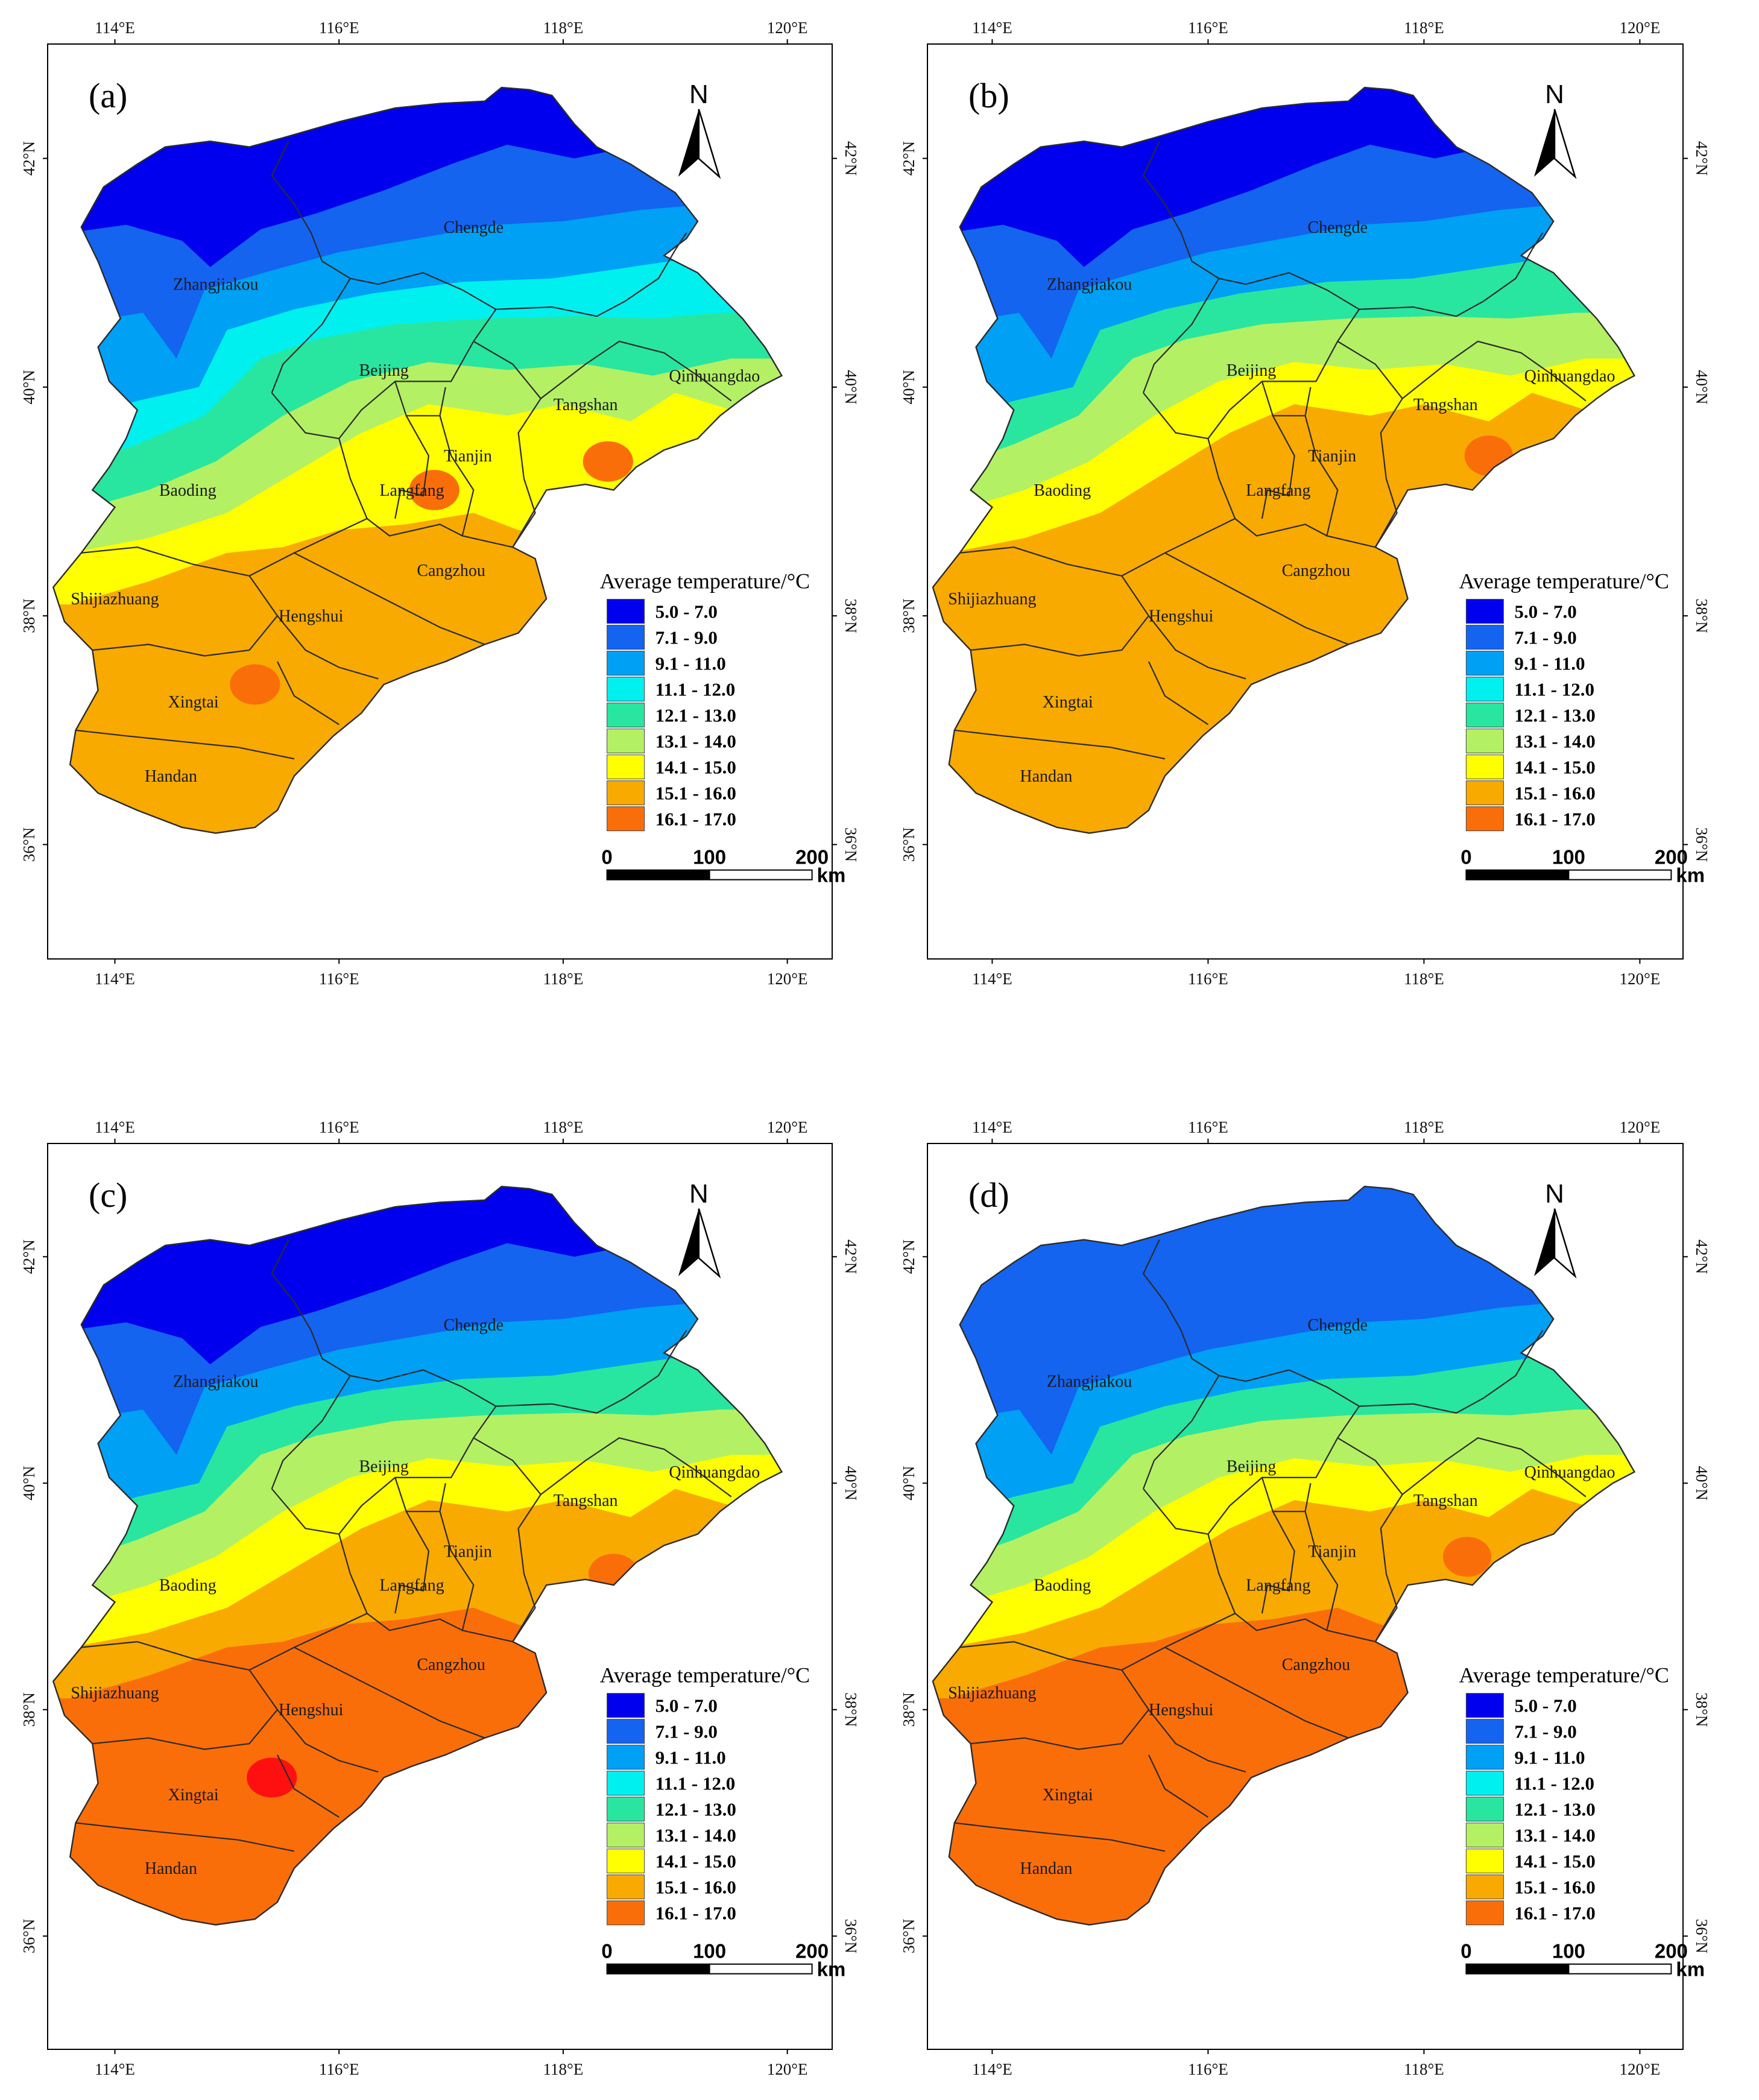 This screenshot has height=2100, width=1759. Describe the element at coordinates (695, 1861) in the screenshot. I see `legend-item-label: 14.1 - 15.0` at that location.